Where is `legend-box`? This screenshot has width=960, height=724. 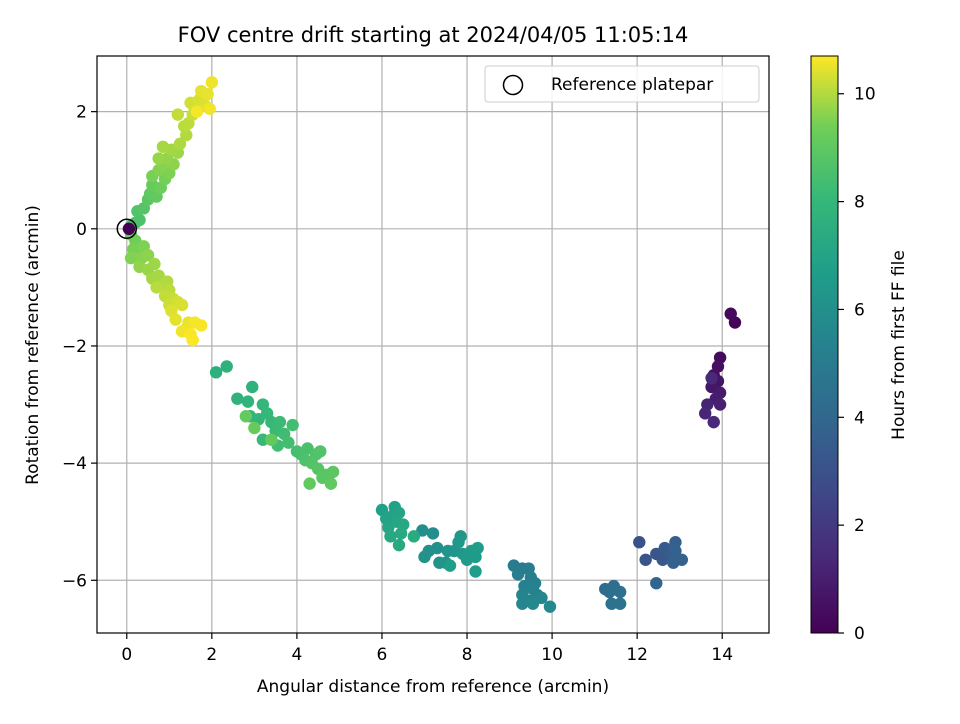
legend-box is located at coordinates (622, 84).